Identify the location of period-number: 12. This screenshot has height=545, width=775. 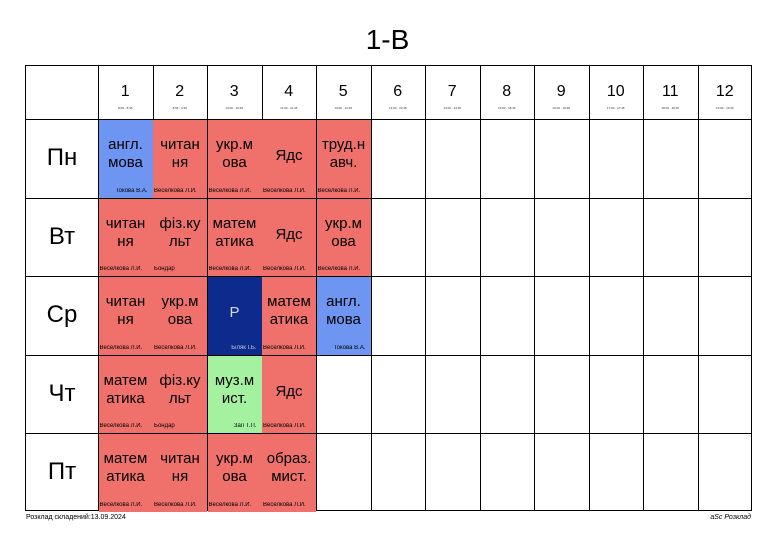
(724, 91).